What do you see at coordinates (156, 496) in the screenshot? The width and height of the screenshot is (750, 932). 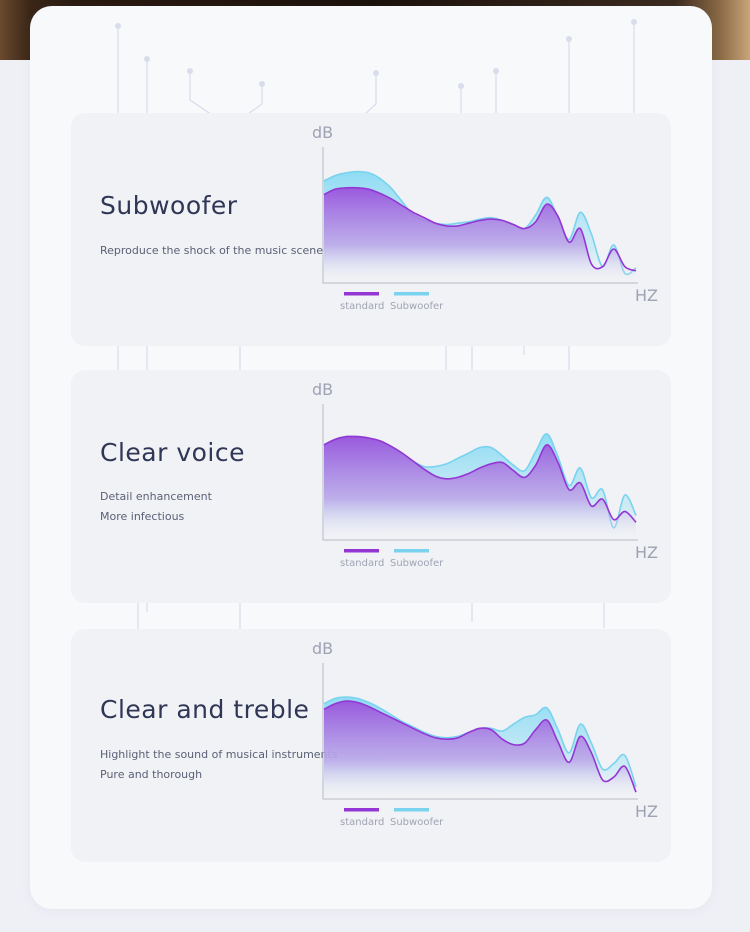 I see `description-line: Detail enhancement` at bounding box center [156, 496].